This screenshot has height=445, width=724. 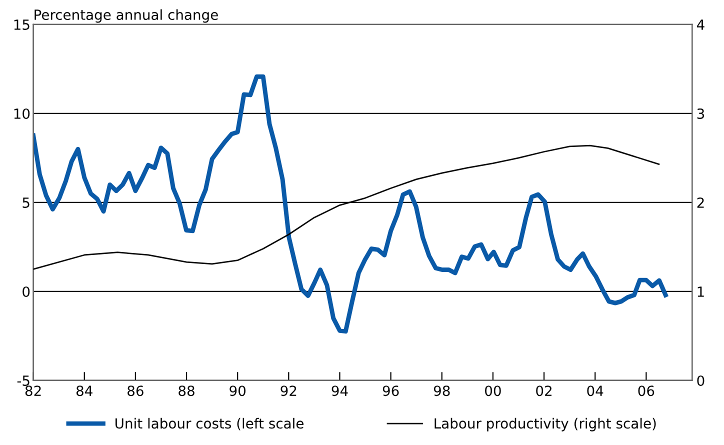 What do you see at coordinates (288, 391) in the screenshot?
I see `x-tick-label: 92` at bounding box center [288, 391].